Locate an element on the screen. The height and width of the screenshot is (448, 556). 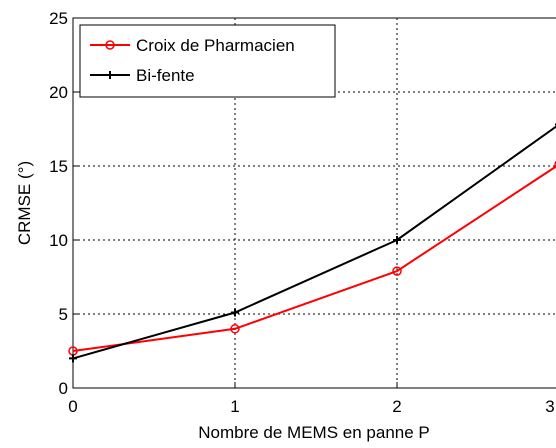
y-tick-label: 10 is located at coordinates (58, 240).